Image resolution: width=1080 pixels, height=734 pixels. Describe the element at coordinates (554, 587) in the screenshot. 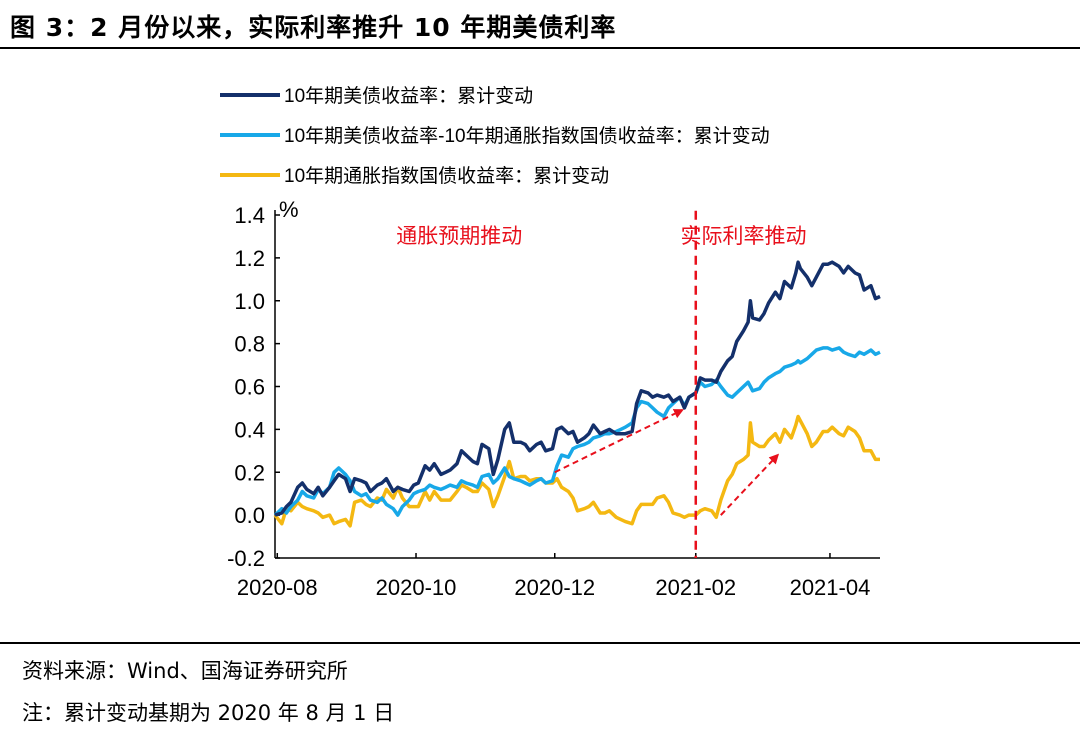

I see `x-tick-label: 2020-12` at that location.